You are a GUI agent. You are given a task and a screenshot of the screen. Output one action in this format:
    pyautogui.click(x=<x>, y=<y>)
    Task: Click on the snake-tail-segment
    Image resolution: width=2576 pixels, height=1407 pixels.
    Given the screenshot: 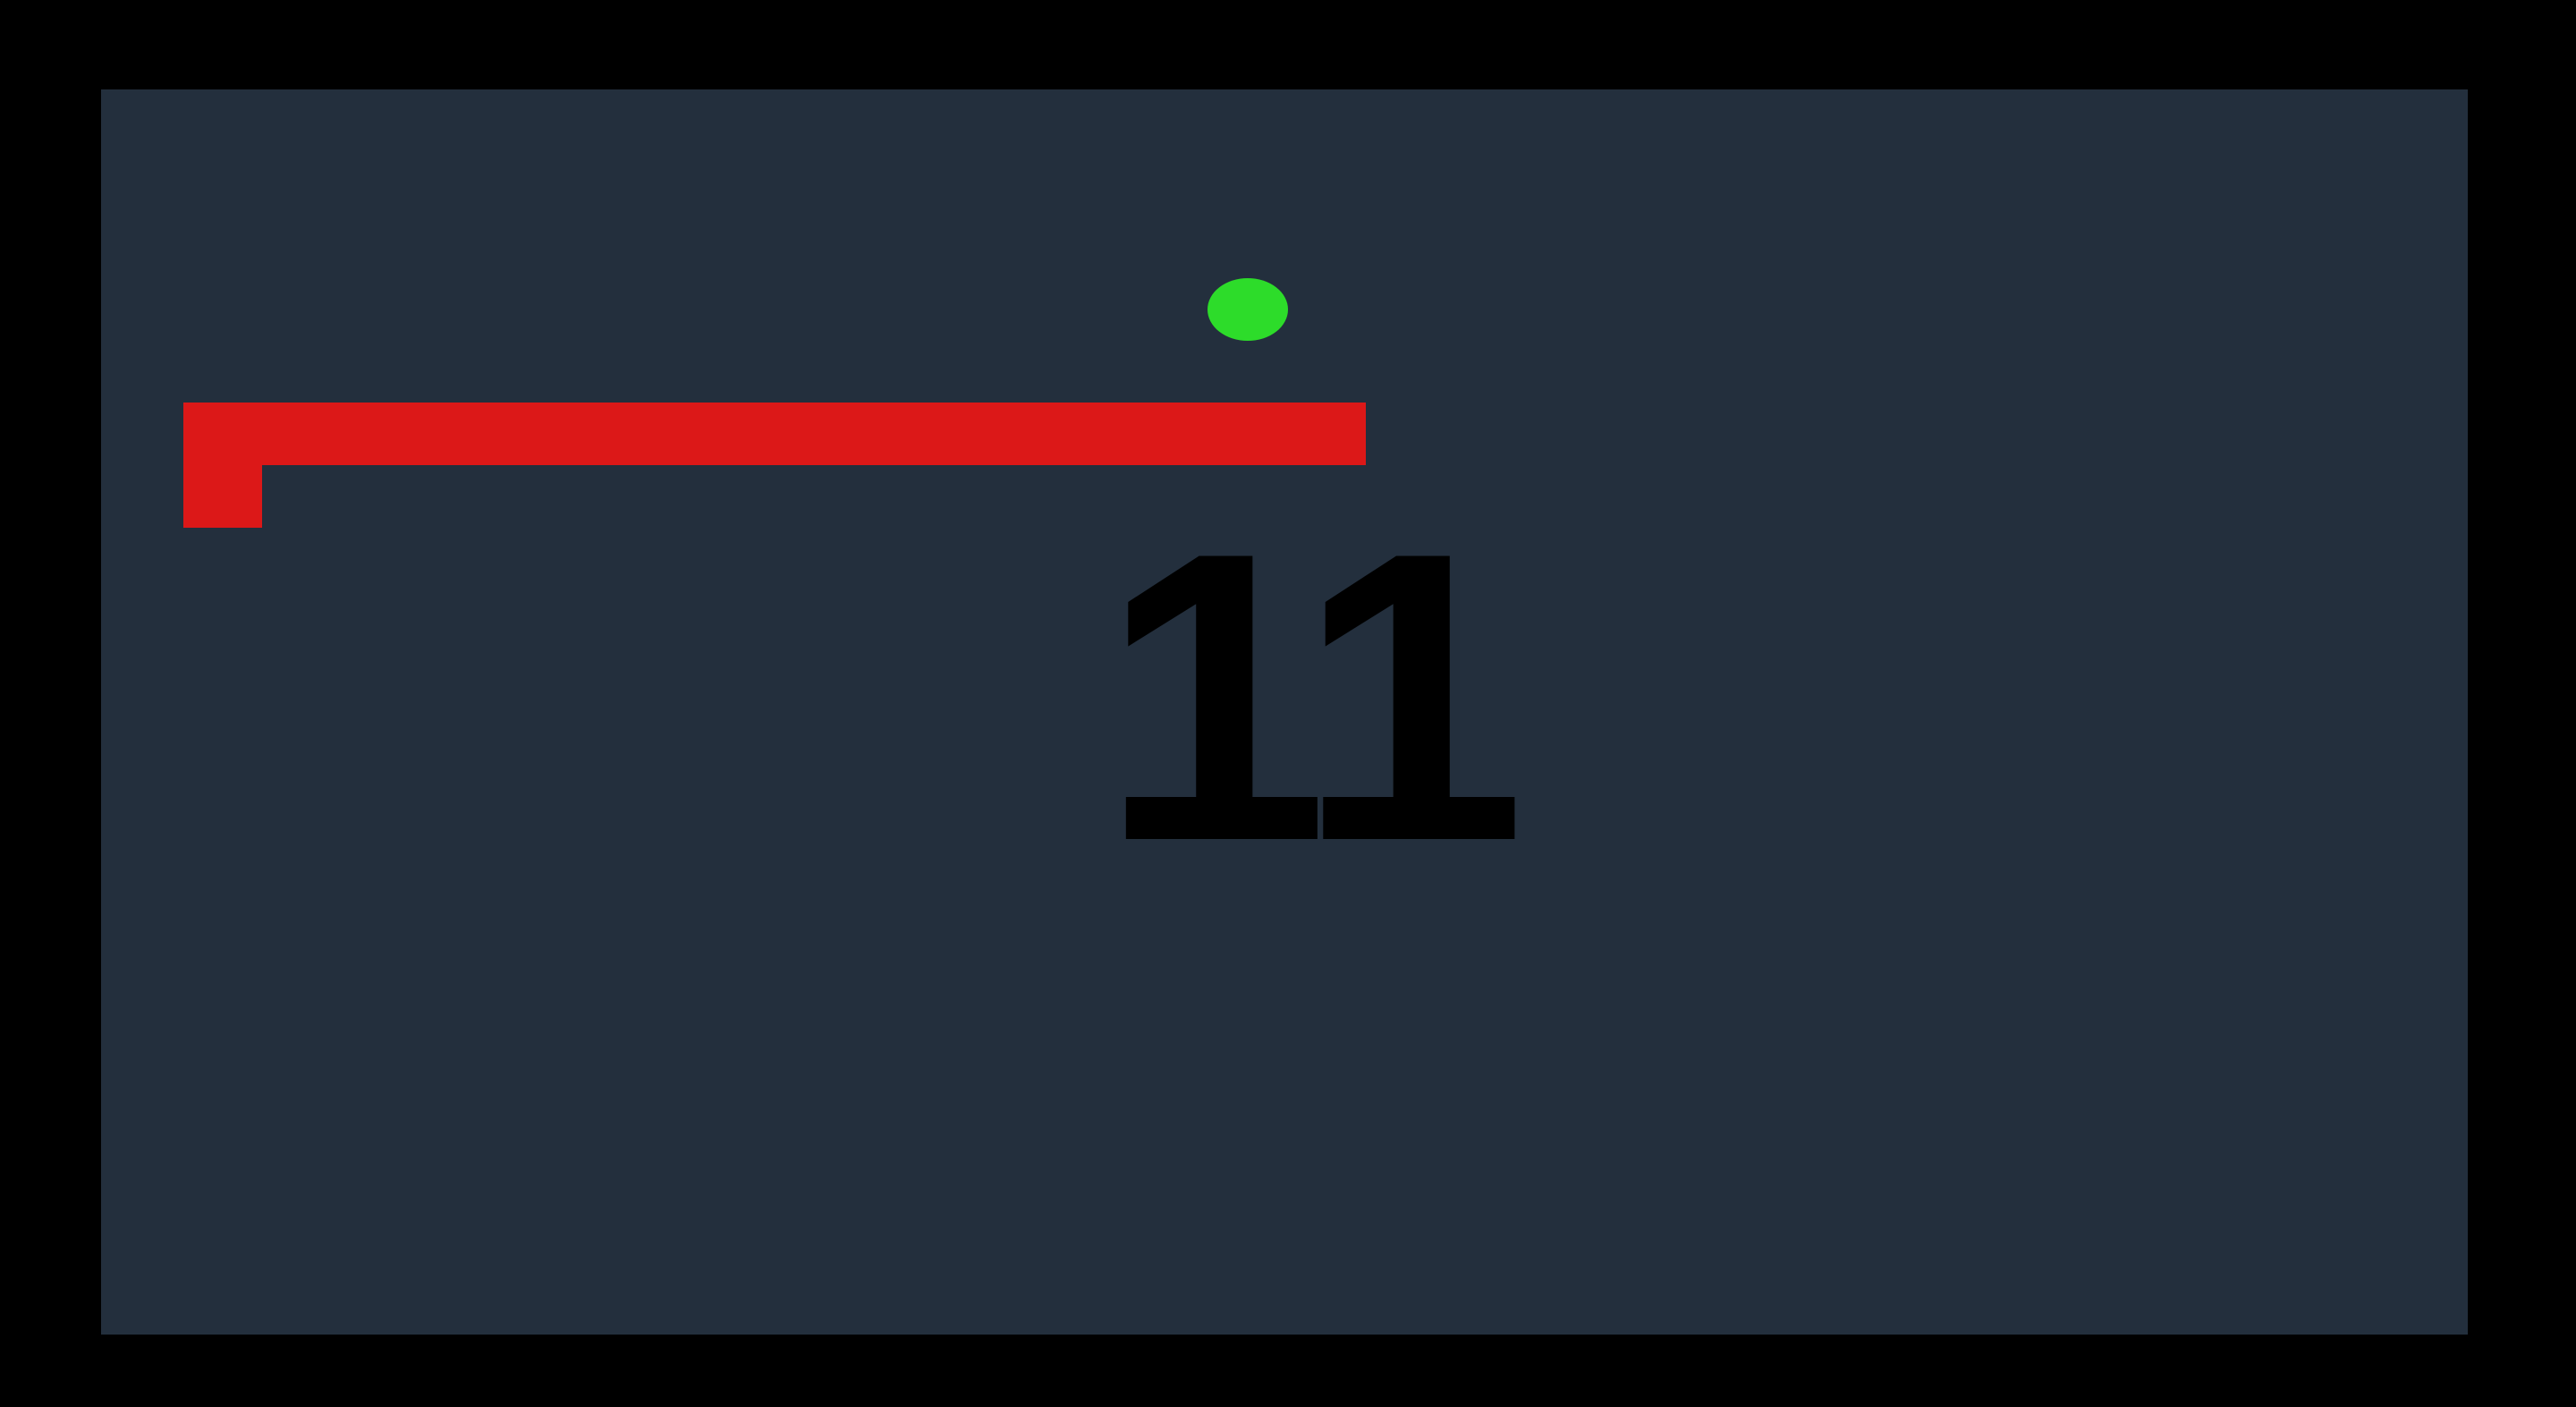 What is the action you would take?
    pyautogui.click(x=222, y=496)
    